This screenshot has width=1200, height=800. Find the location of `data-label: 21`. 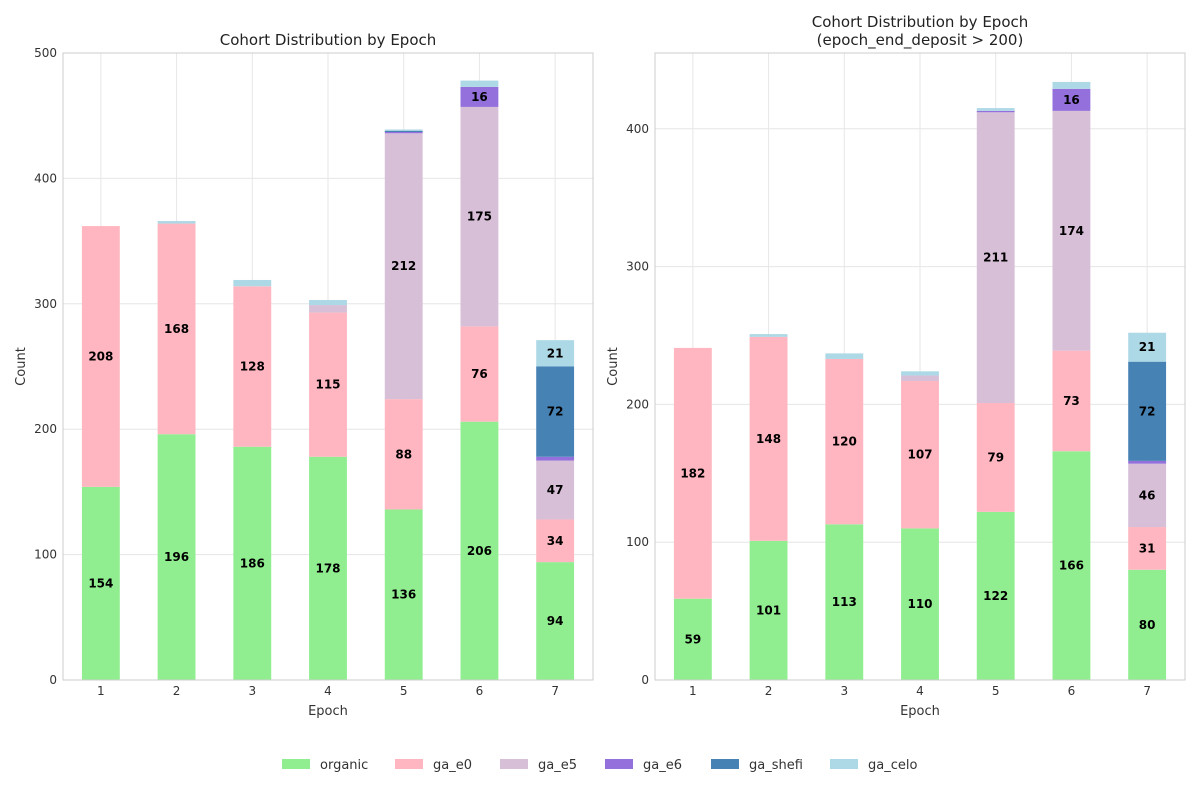

data-label: 21 is located at coordinates (1147, 347).